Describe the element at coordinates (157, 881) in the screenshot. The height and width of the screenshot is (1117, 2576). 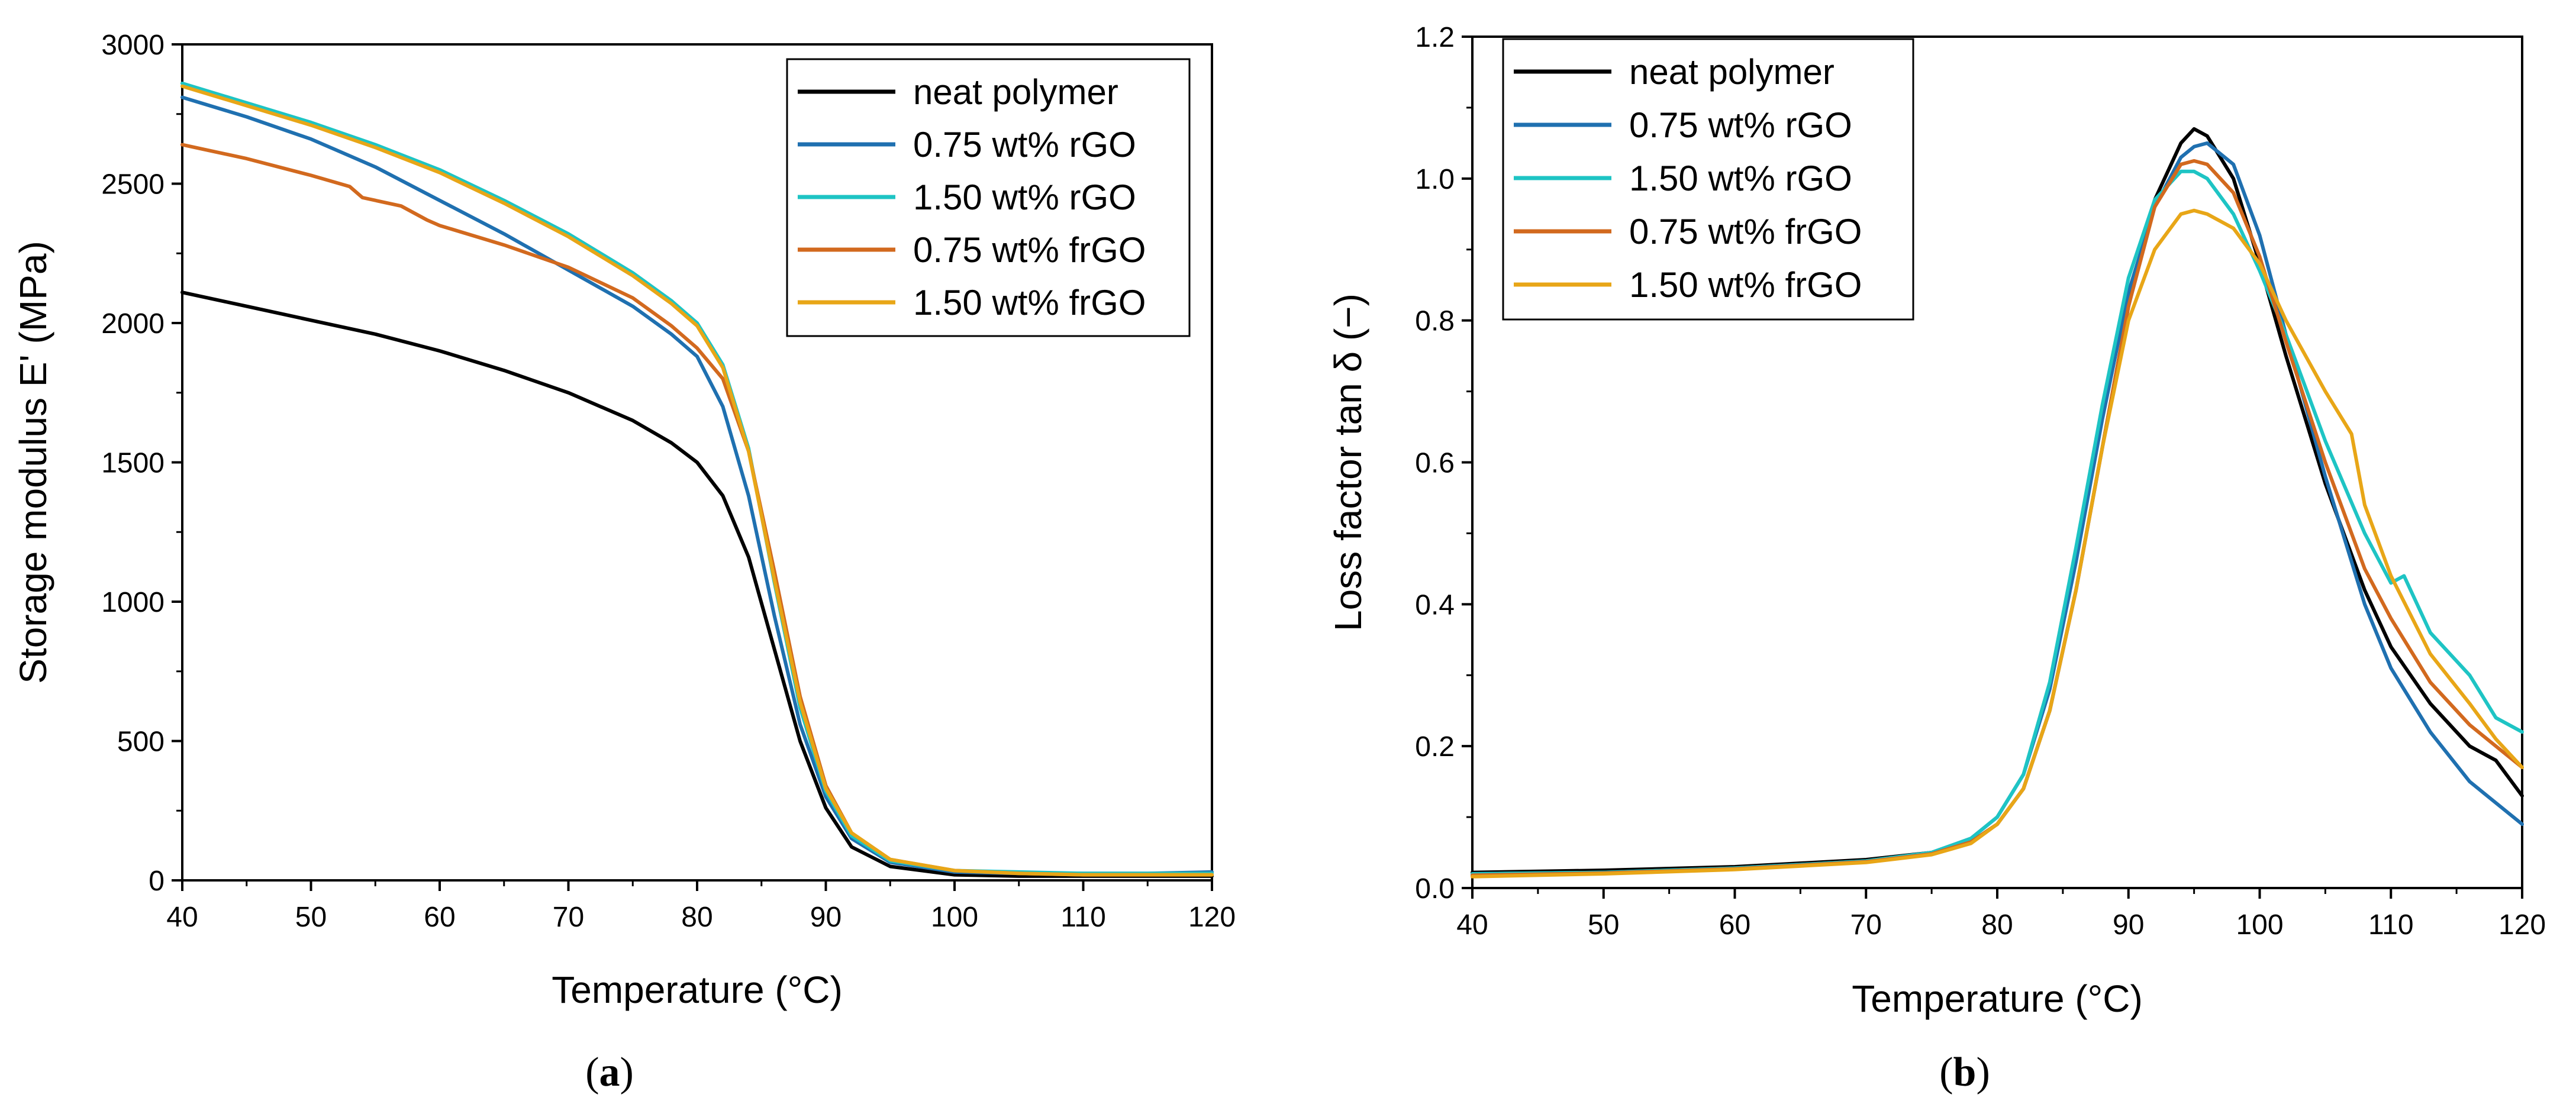
I see `y-tick-label: 0` at that location.